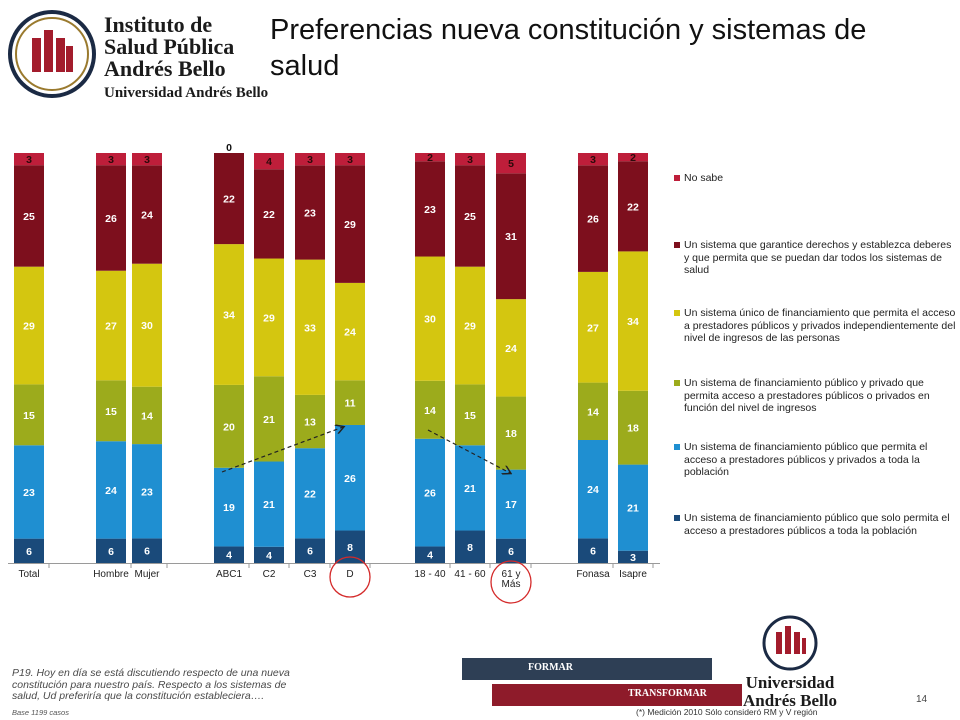  I want to click on university-seal-icon, so click(790, 643).